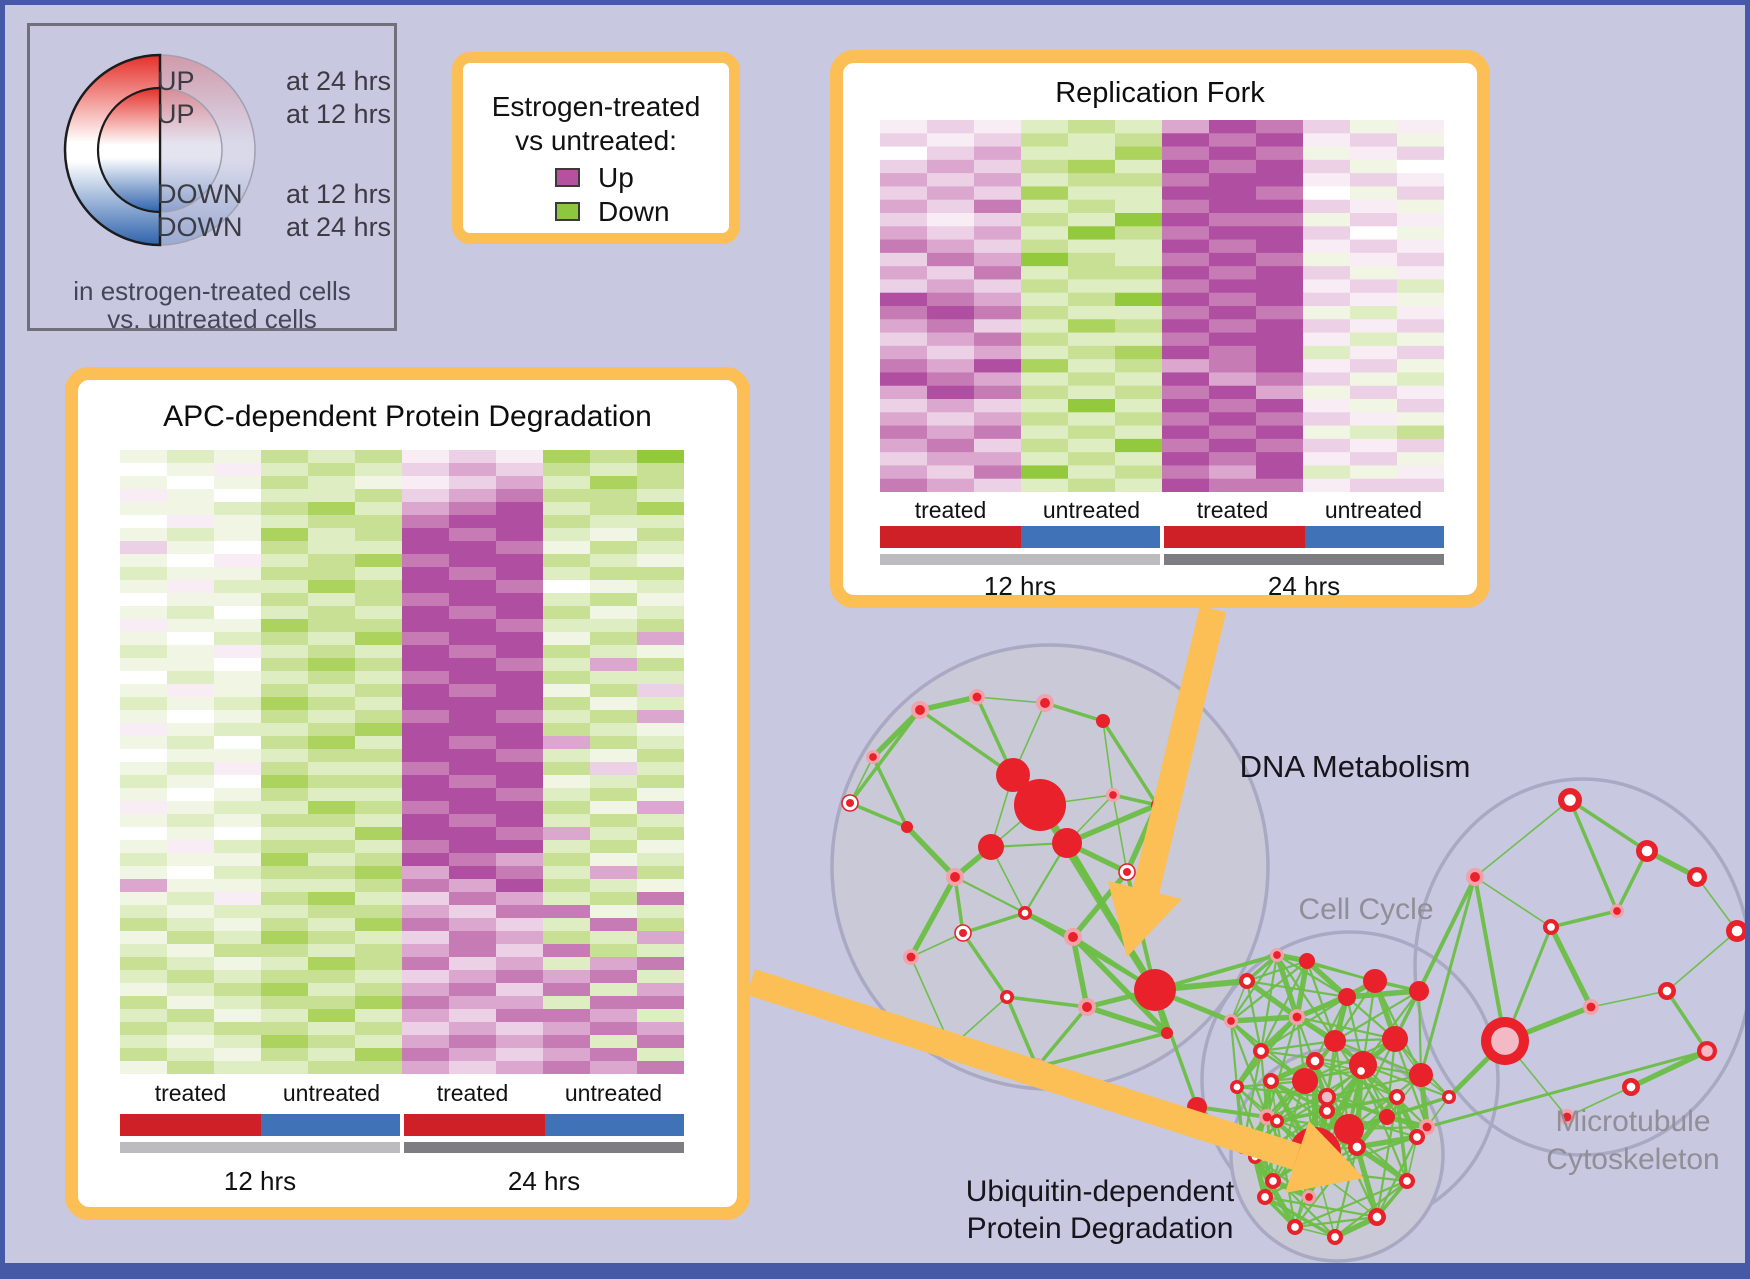 The image size is (1750, 1279). I want to click on ubiquitin-label-line1: Ubiquitin-dependent, so click(1100, 1191).